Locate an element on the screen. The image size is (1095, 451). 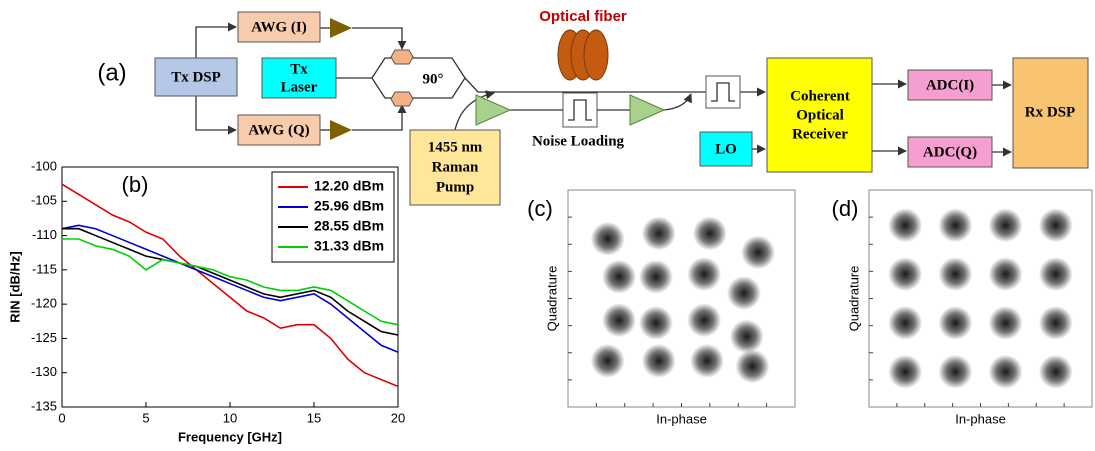
y-tick-label: -105 is located at coordinates (44, 200).